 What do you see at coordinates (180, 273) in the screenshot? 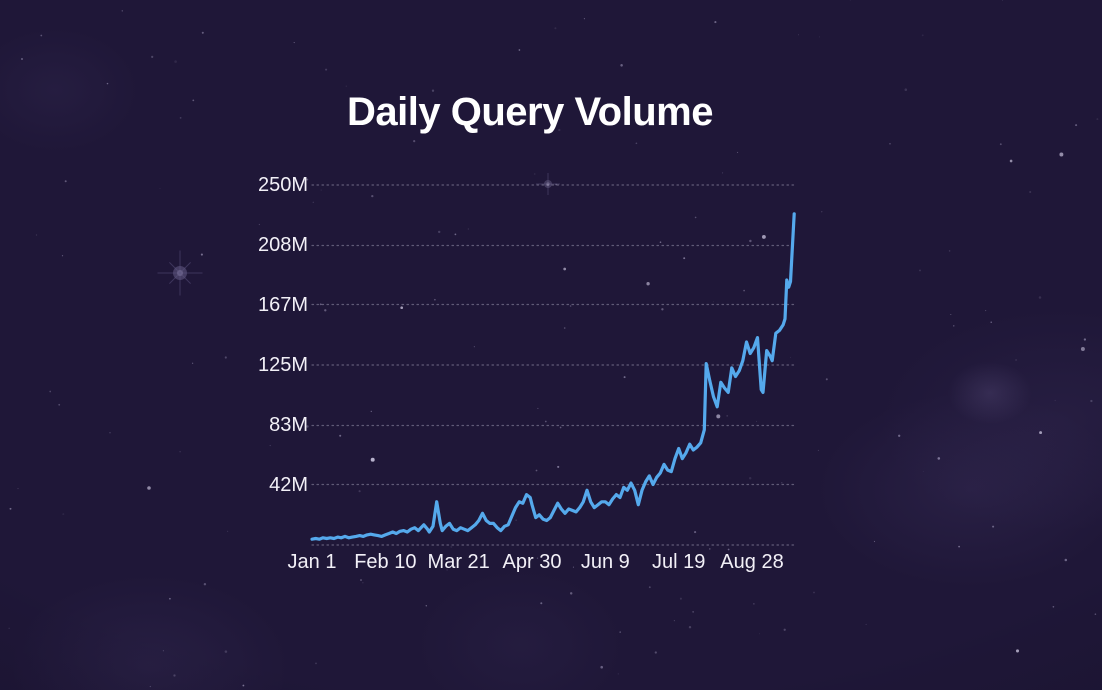
I see `bright-star-flare` at bounding box center [180, 273].